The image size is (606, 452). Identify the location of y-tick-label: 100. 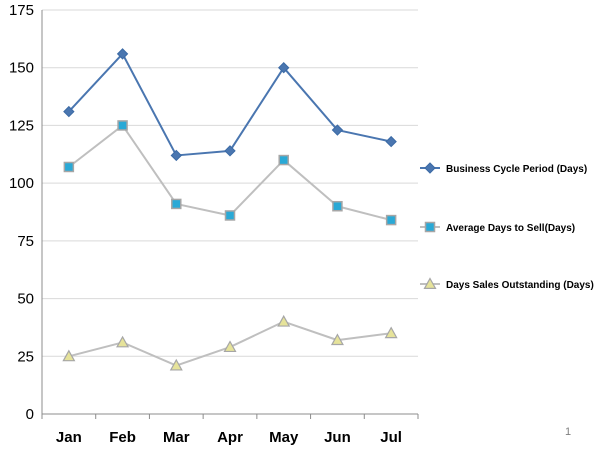
(21, 183).